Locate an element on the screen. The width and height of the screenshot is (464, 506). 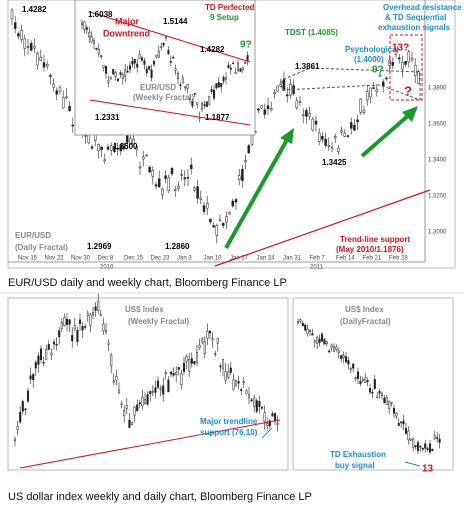
level: 1.3861 is located at coordinates (307, 66).